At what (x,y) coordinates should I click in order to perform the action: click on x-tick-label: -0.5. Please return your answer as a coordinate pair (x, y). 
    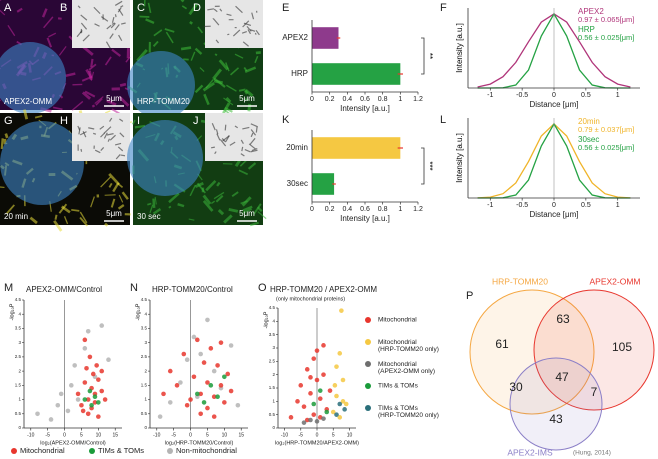
    Looking at the image, I should click on (522, 205).